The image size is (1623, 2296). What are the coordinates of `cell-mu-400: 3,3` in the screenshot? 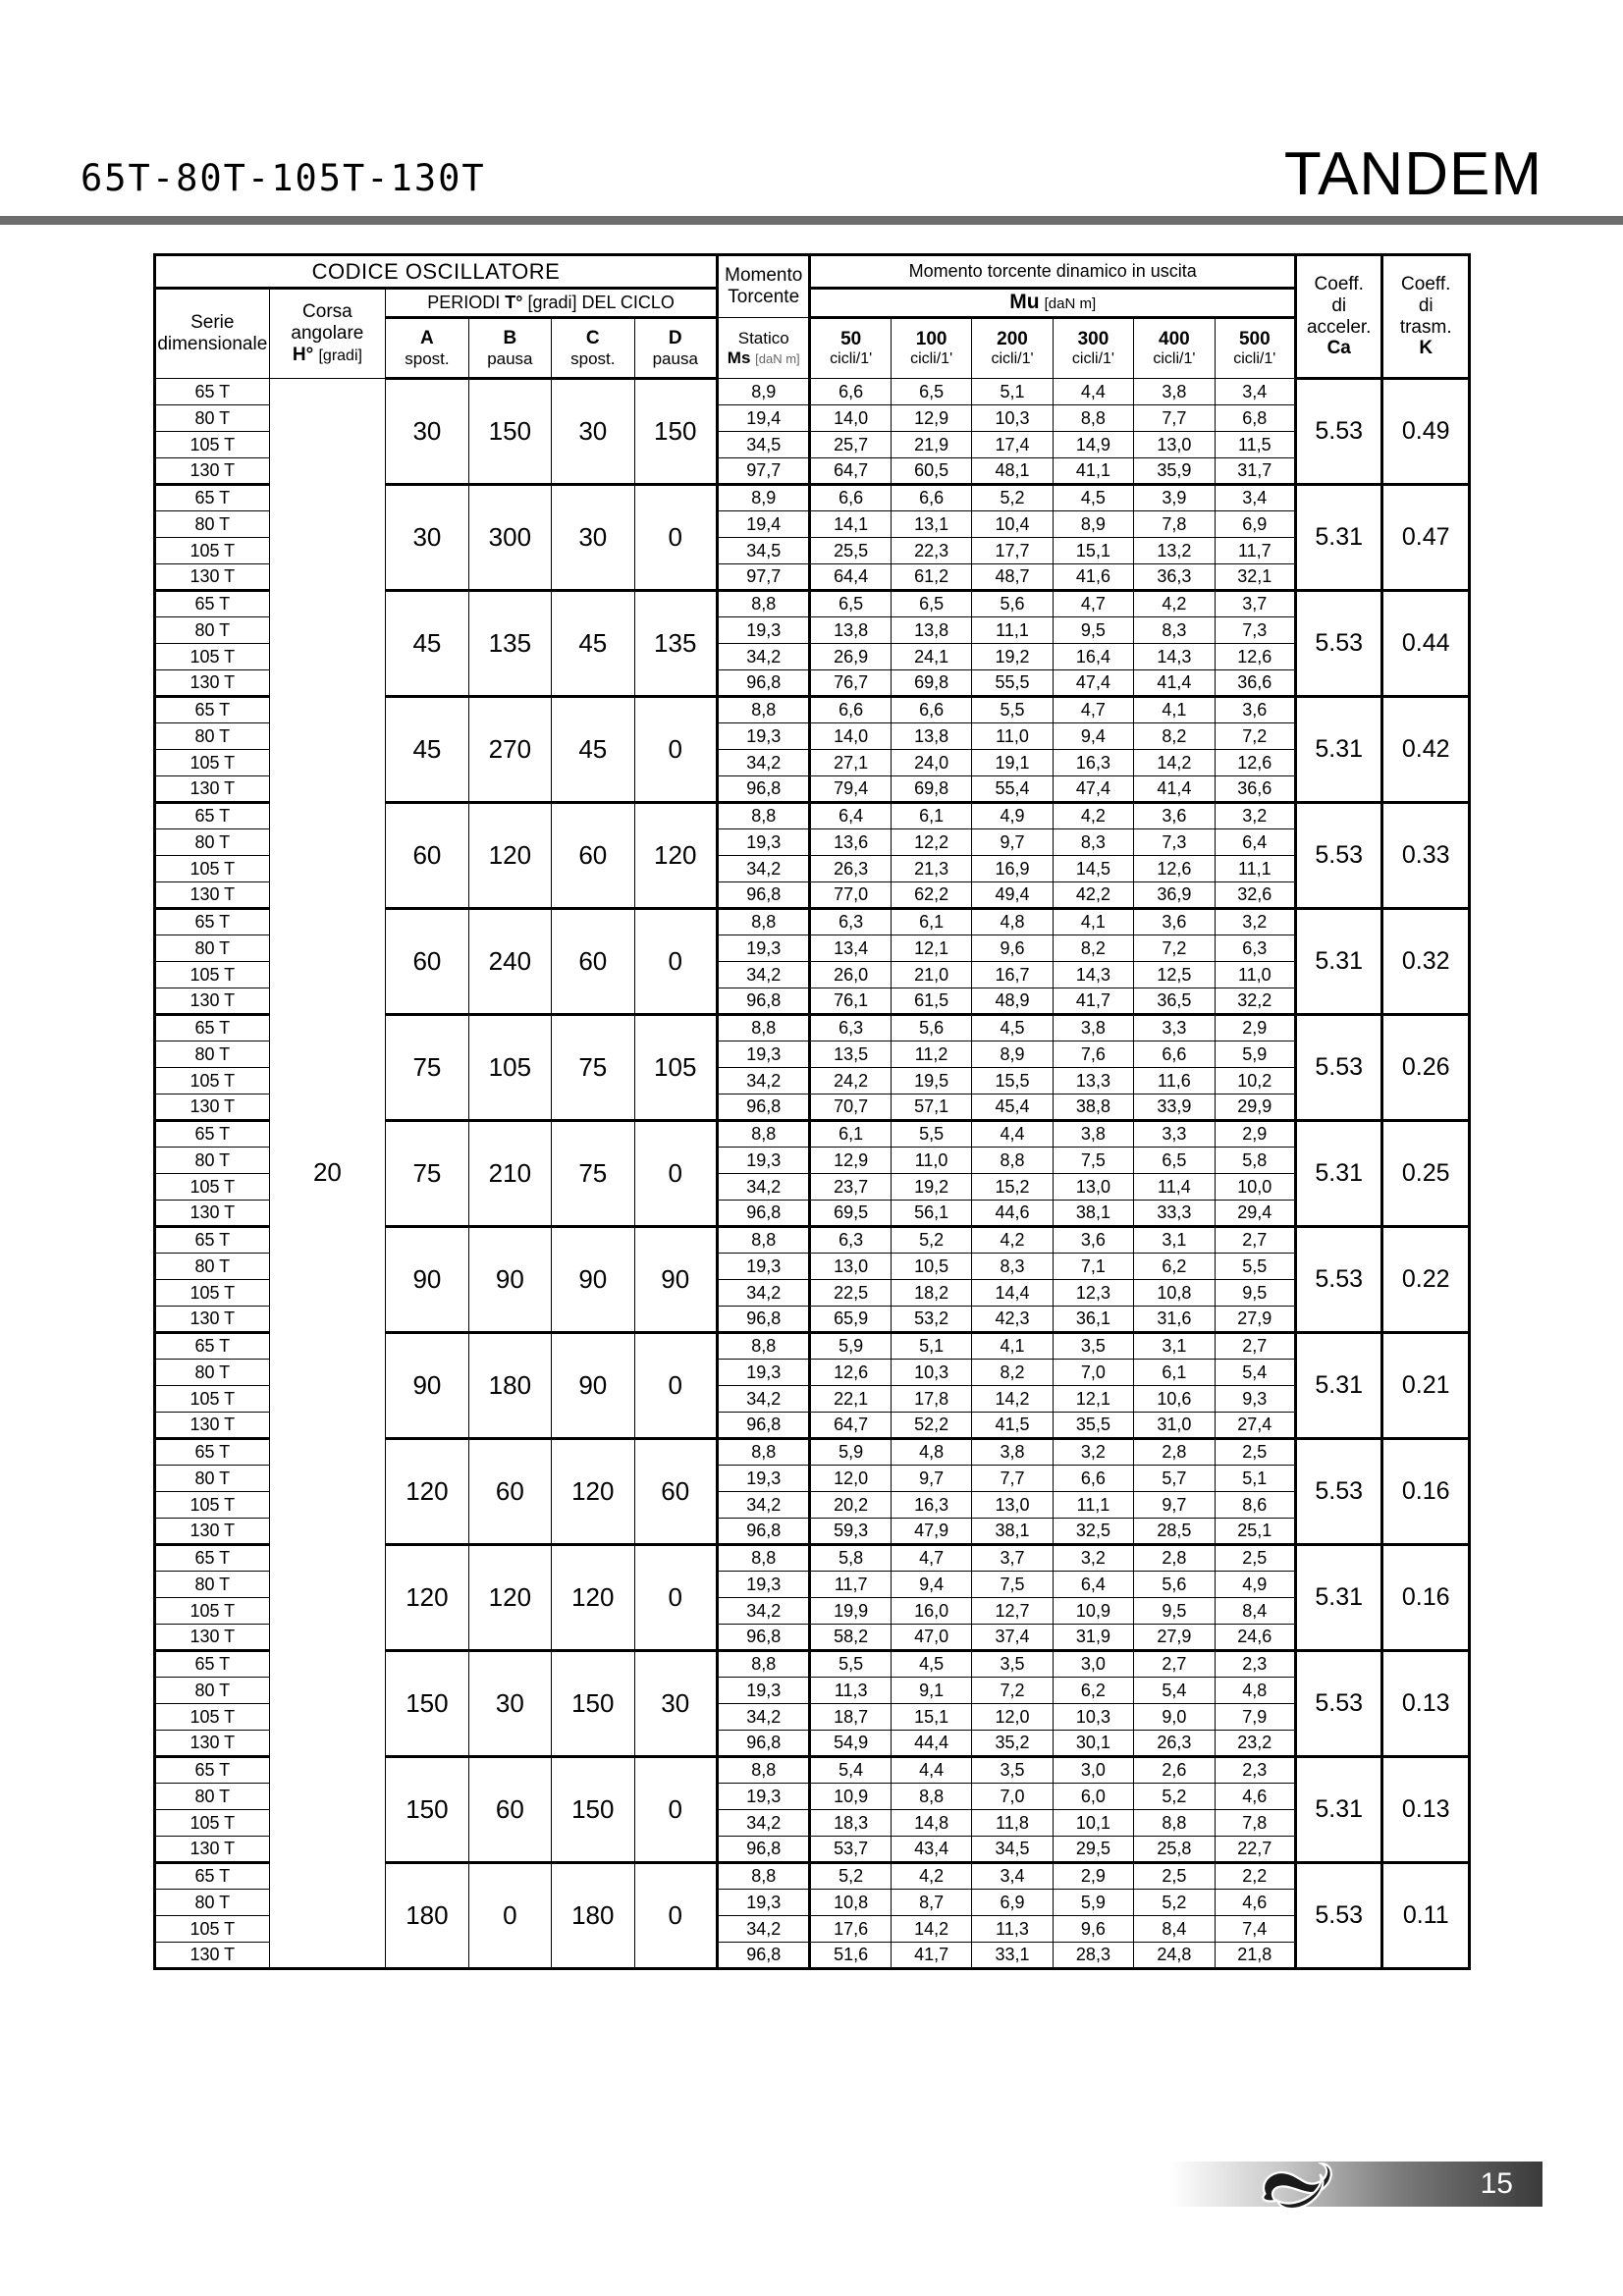 It's located at (1174, 1133).